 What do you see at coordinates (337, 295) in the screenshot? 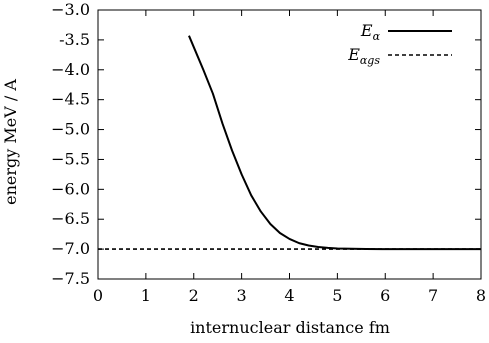
I see `x-tick-label: 5` at bounding box center [337, 295].